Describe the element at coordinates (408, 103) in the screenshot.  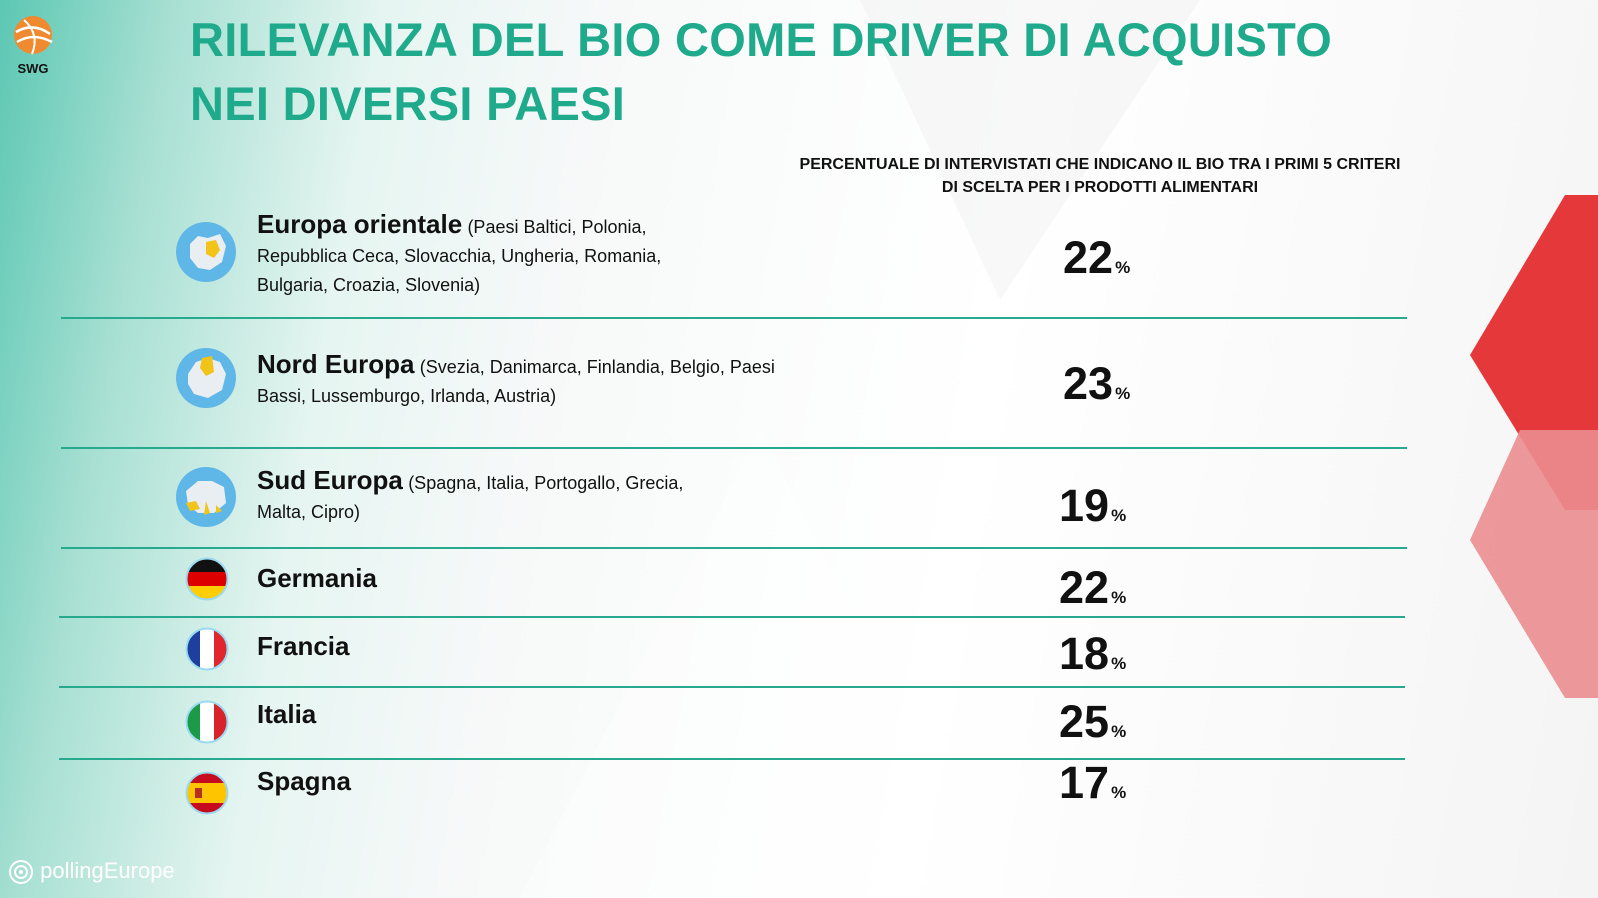
I see `title-line-2: NEI DIVERSI PAESI` at that location.